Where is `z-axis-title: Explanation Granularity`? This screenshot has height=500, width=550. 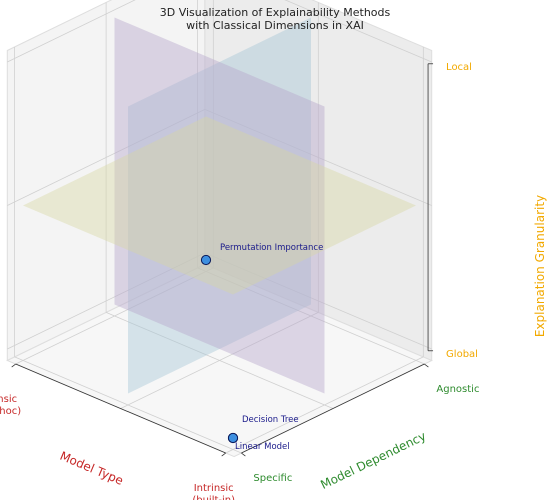
z-axis-title: Explanation Granularity is located at coordinates (540, 266).